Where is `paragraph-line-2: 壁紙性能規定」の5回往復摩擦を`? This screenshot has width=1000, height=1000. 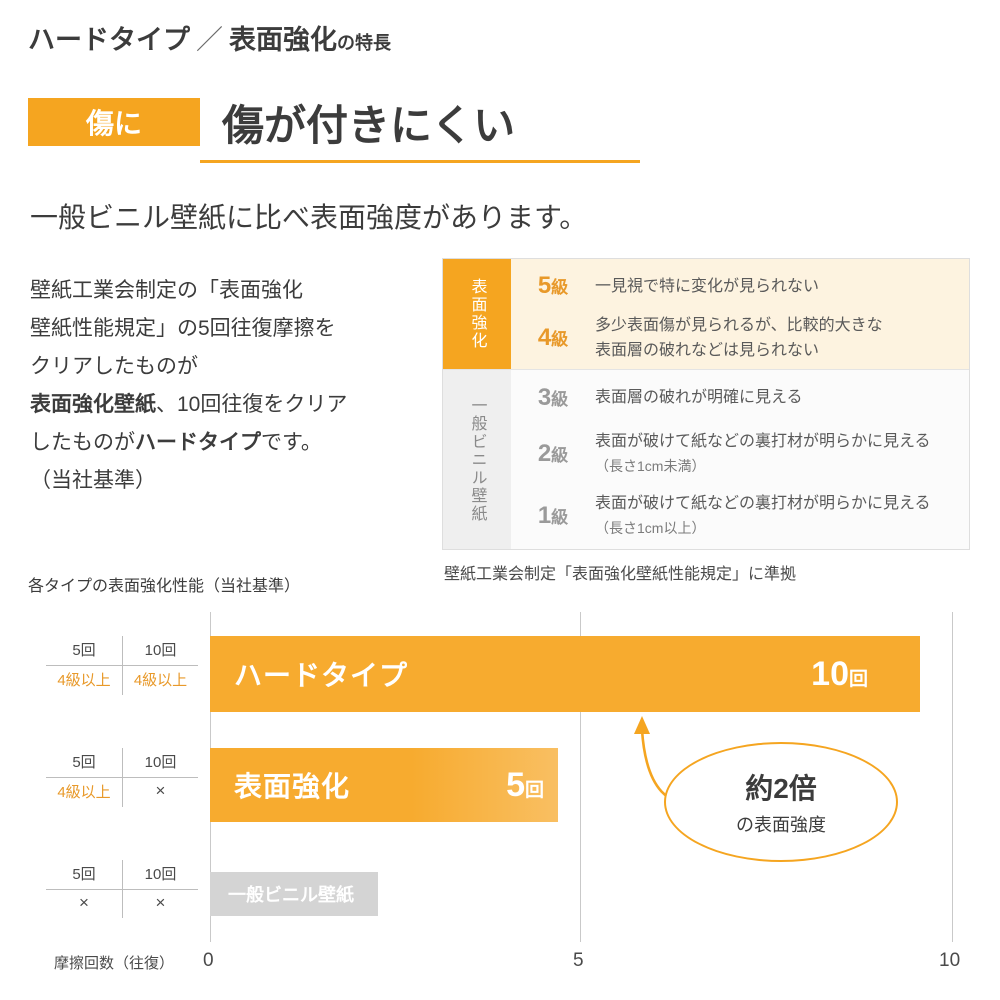
paragraph-line-2: 壁紙性能規定」の5回往復摩擦を is located at coordinates (183, 328).